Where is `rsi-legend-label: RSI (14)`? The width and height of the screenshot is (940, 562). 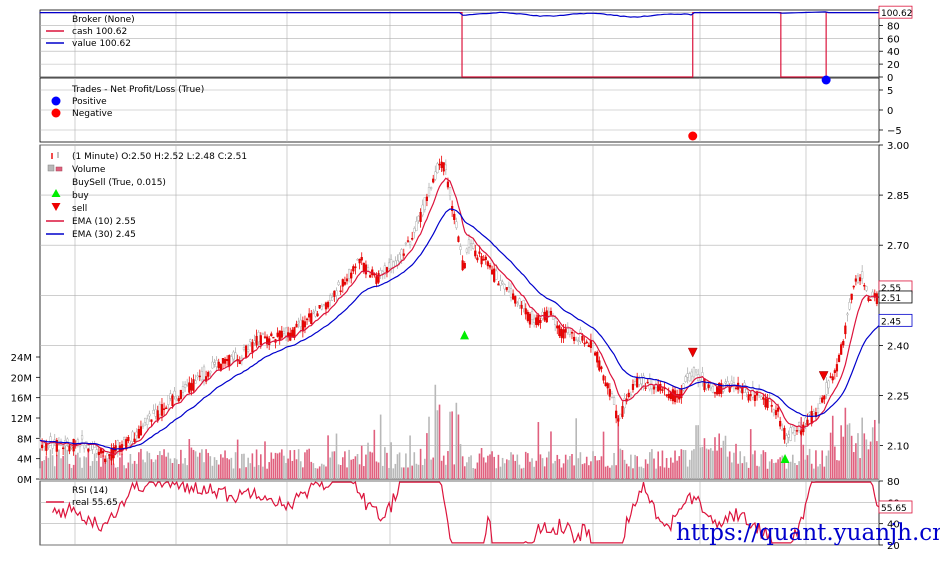 rsi-legend-label: RSI (14) is located at coordinates (90, 491).